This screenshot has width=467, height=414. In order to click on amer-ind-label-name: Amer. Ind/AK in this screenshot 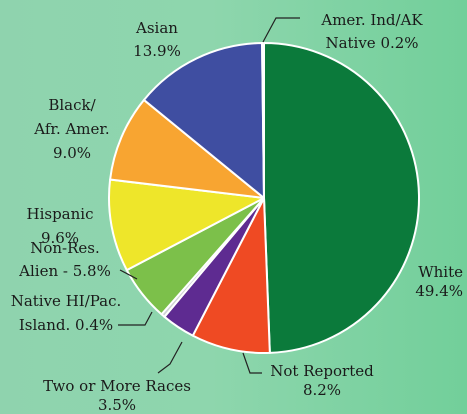, I will do `click(371, 20)`.